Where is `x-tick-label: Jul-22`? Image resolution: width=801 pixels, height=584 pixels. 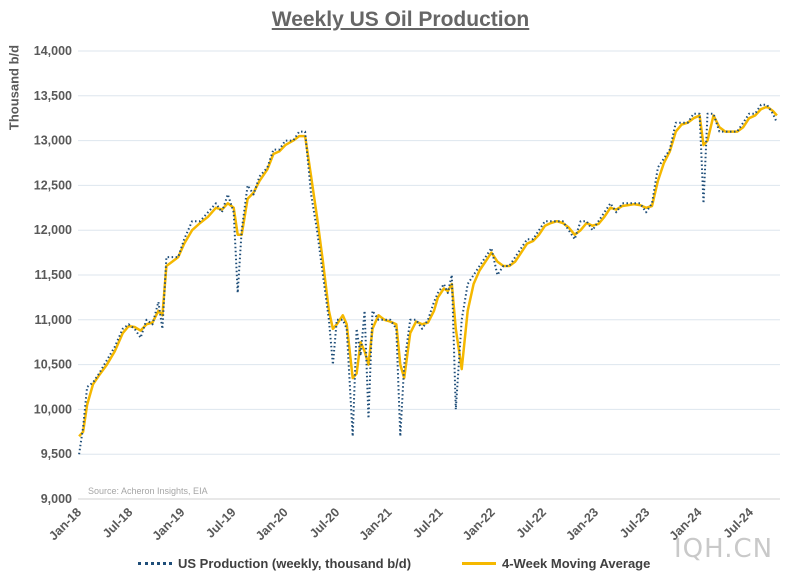
x-tick-label: Jul-22 is located at coordinates (531, 522).